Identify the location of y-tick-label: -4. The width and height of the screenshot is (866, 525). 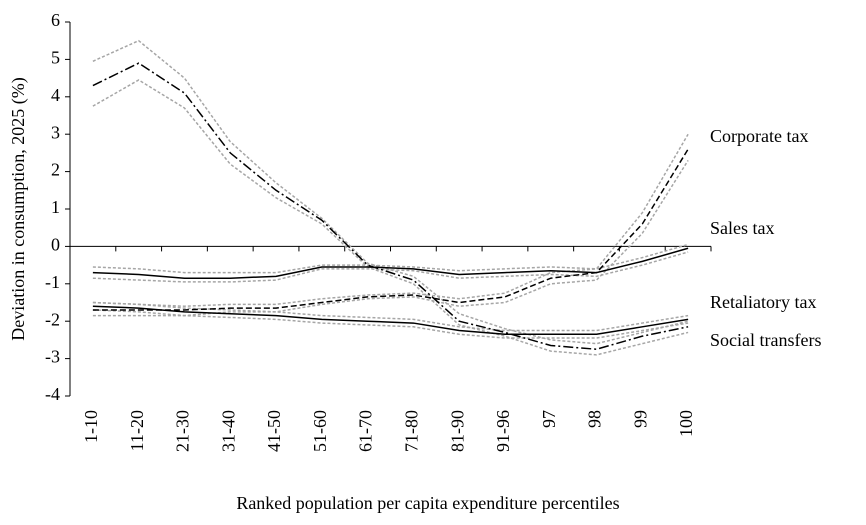
(52, 394).